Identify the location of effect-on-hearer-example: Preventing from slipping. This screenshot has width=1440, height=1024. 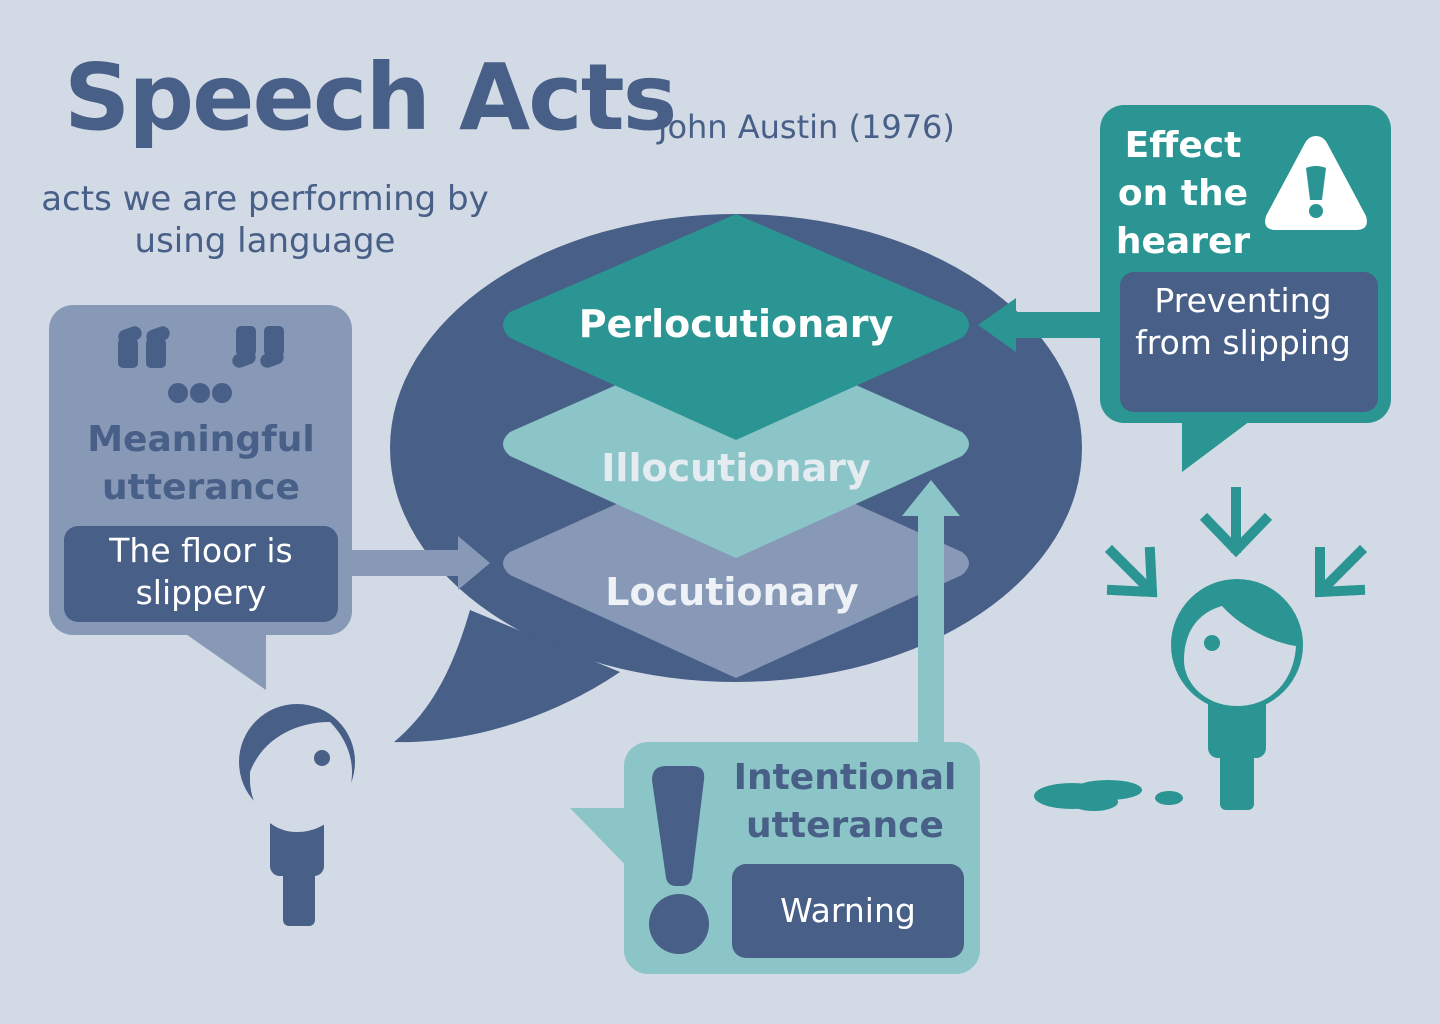
(1243, 321).